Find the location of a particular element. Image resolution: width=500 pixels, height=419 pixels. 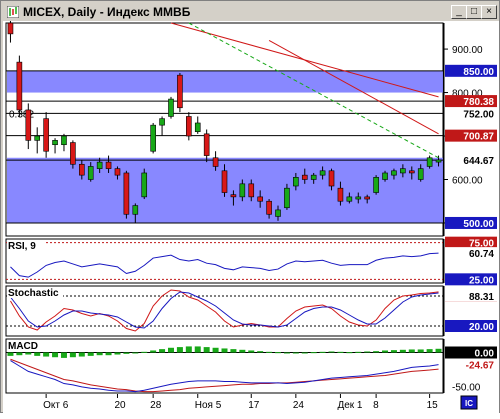

macd-current-label-box is located at coordinates (471, 364).